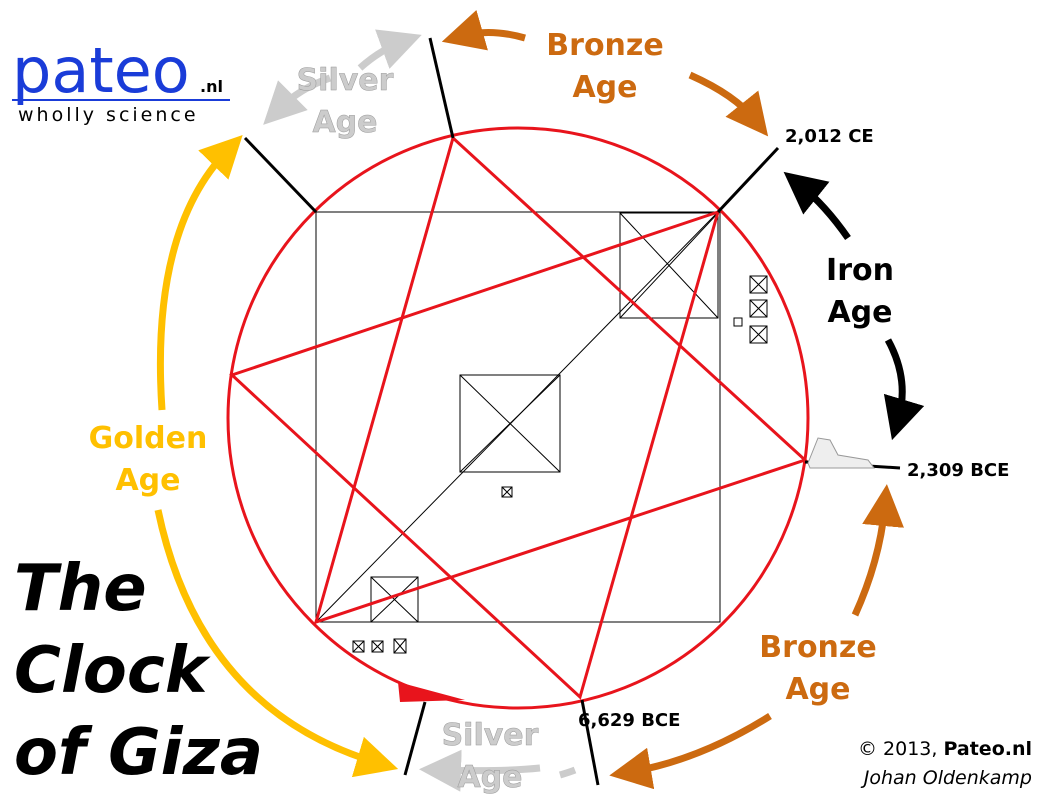  I want to click on date-label: 2,309 BCE, so click(958, 470).